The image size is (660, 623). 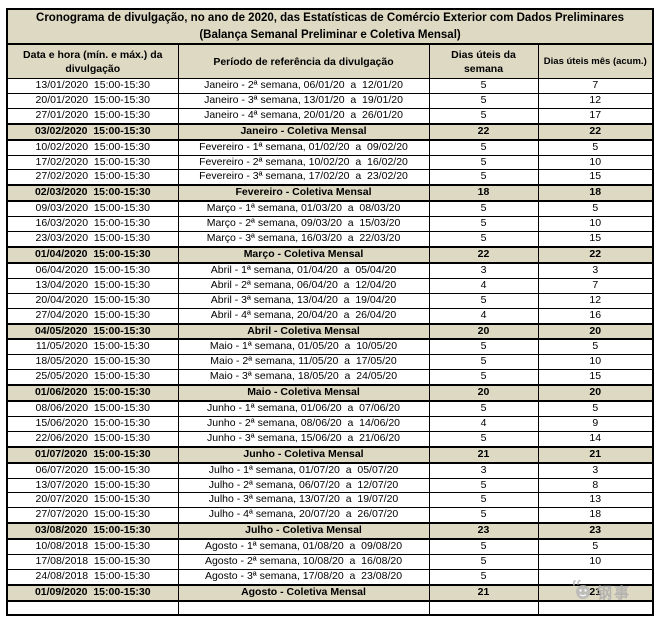 What do you see at coordinates (92, 254) in the screenshot?
I see `cell-datetime: 01/04/2020 15:00-15:30` at bounding box center [92, 254].